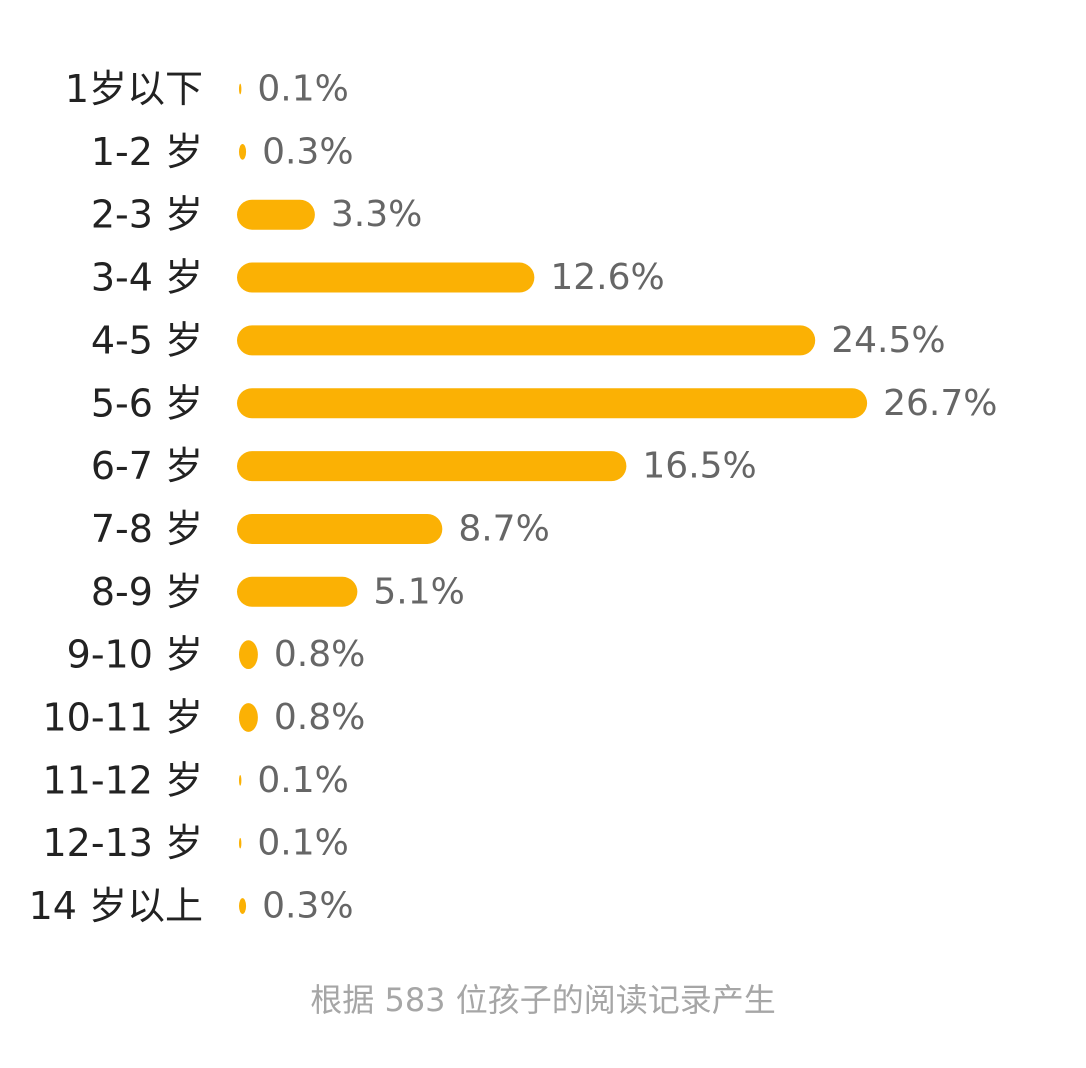 The image size is (1086, 1068). What do you see at coordinates (147, 592) in the screenshot?
I see `category-label: 8-9 岁` at bounding box center [147, 592].